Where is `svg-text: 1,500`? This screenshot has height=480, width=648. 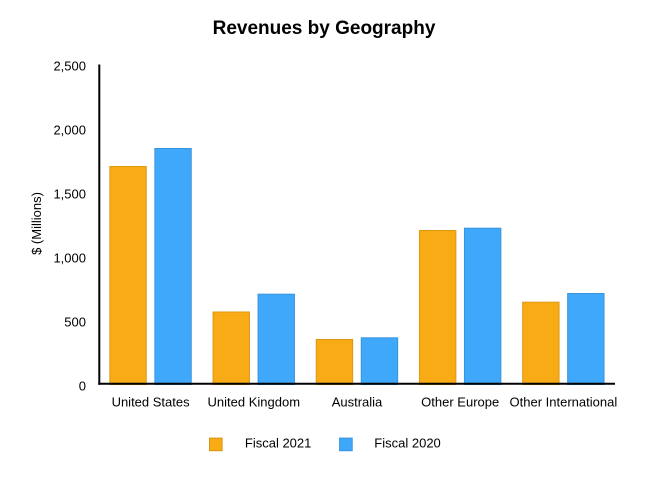
svg-text: 1,500 is located at coordinates (69, 194).